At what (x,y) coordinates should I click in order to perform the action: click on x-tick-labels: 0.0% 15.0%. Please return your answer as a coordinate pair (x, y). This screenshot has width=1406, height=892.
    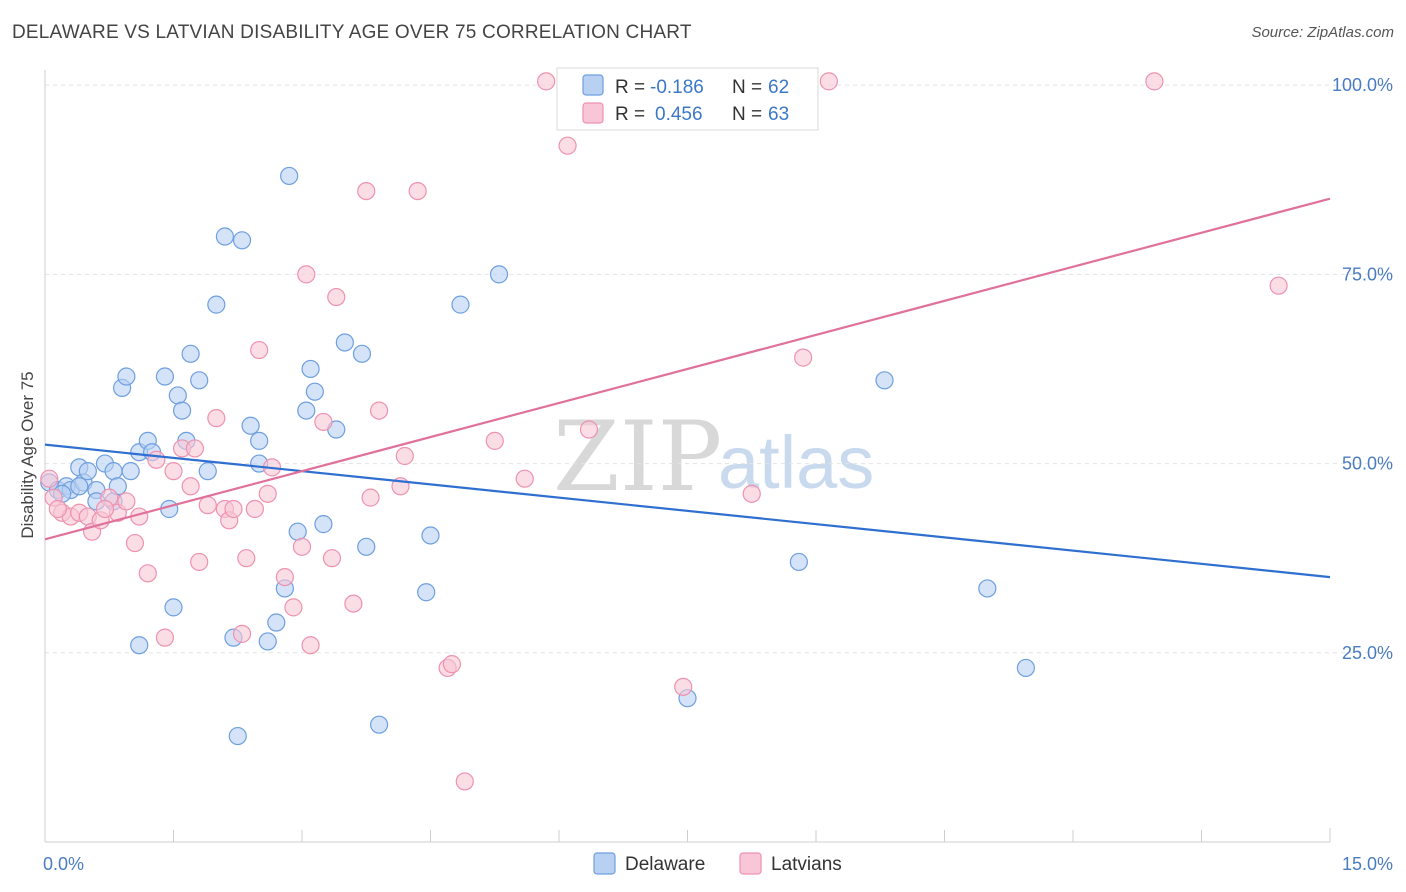
    Looking at the image, I should click on (718, 864).